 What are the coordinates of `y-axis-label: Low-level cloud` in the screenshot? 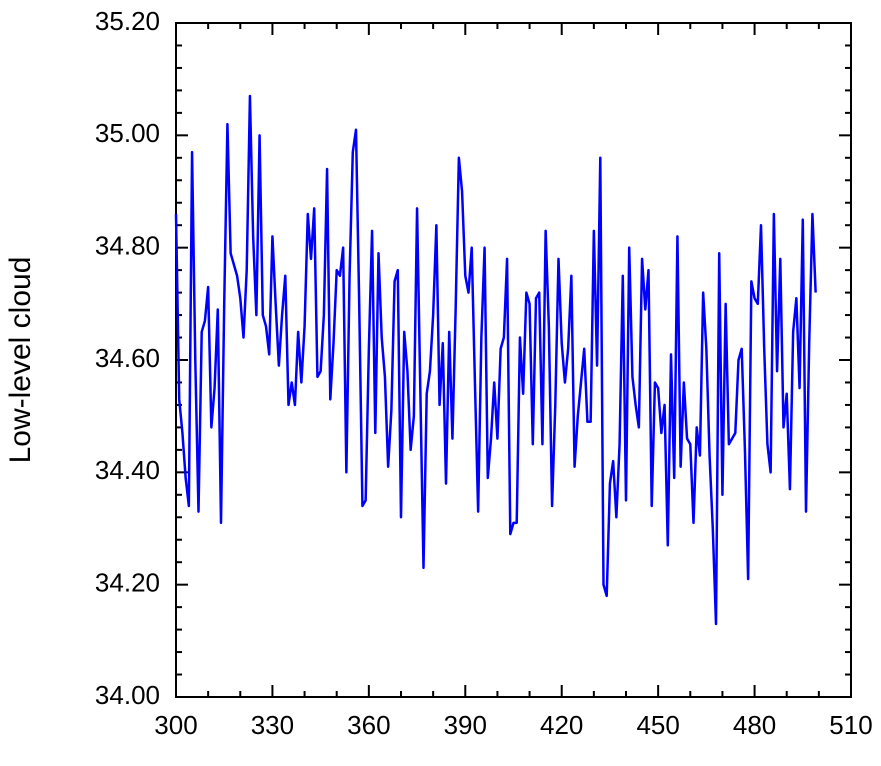 It's located at (20, 360).